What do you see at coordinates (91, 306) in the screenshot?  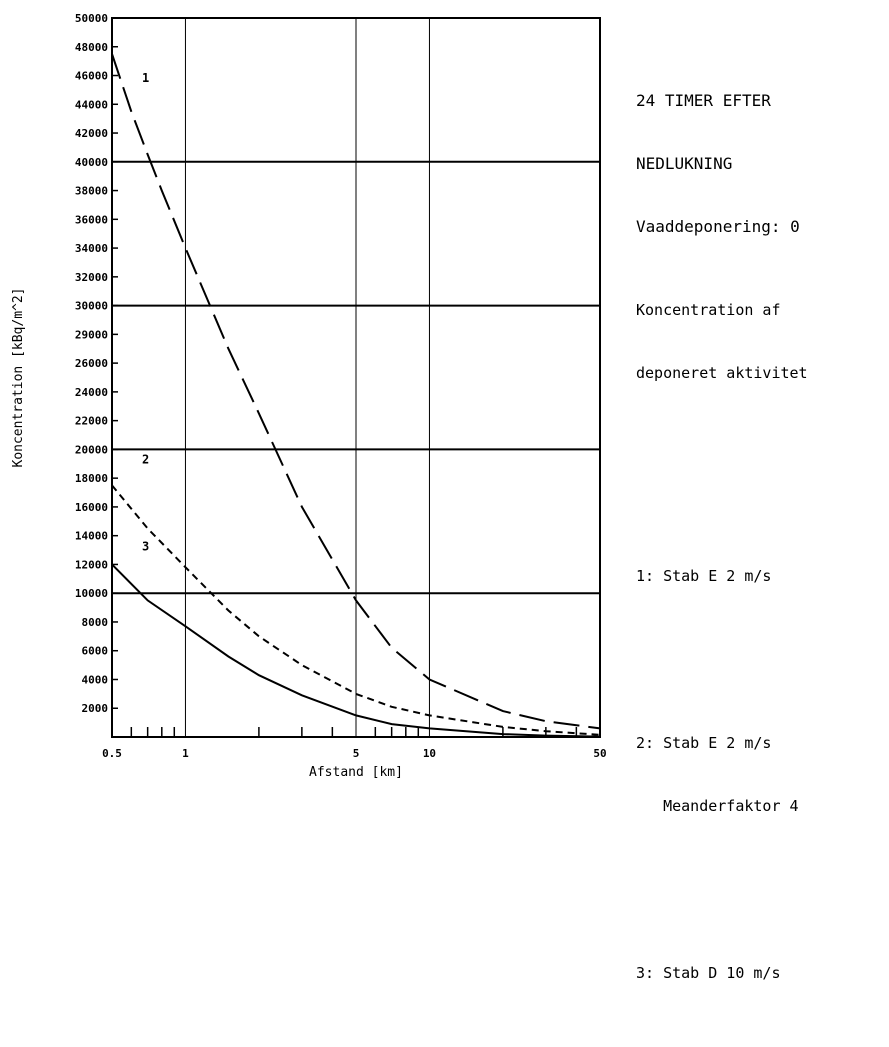 I see `y-tick-label: 30000` at bounding box center [91, 306].